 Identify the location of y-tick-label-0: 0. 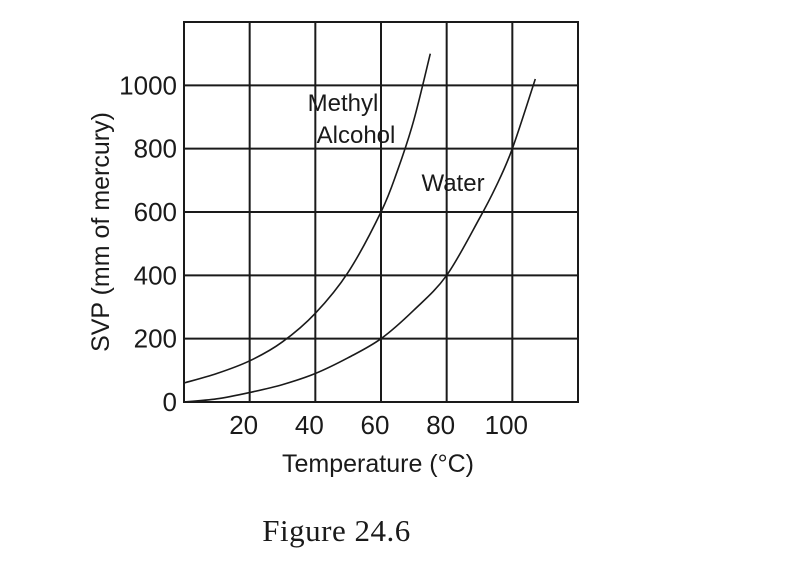
(170, 402).